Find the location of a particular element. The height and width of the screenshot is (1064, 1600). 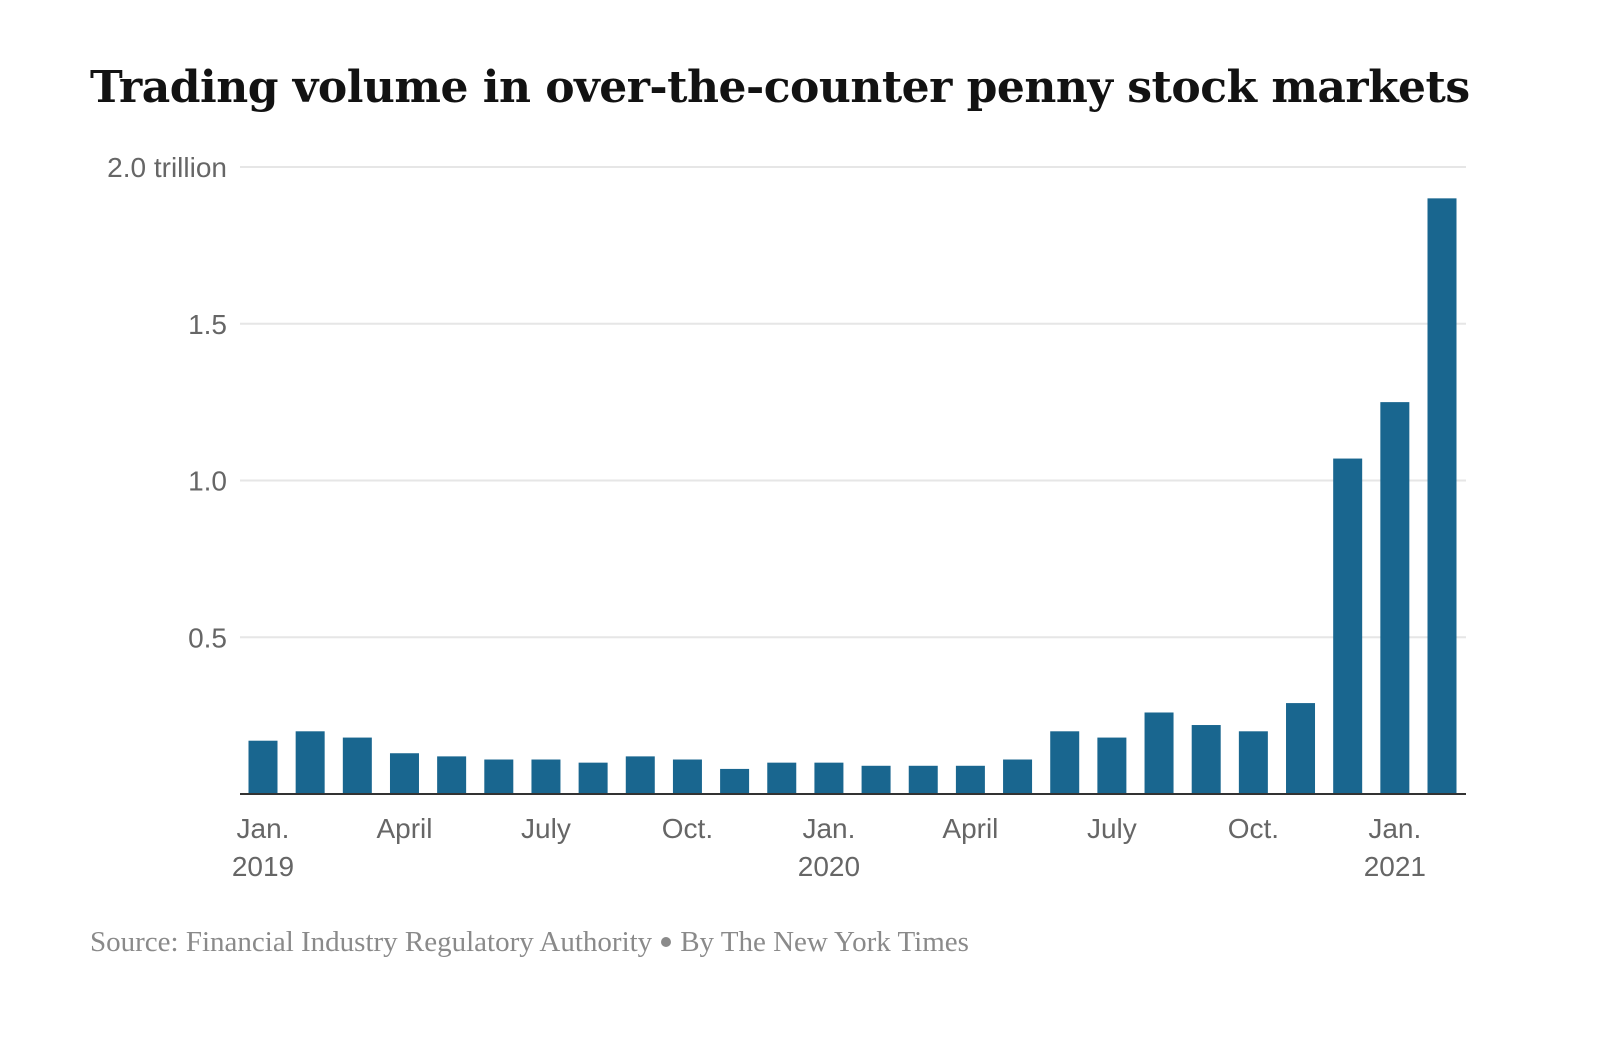

x-tick-year-label: 2019 is located at coordinates (263, 866).